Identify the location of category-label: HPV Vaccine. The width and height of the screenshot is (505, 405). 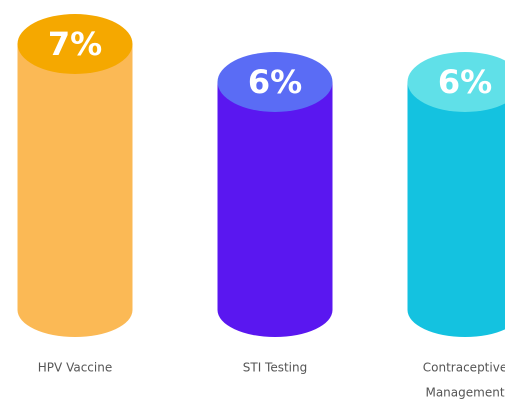
(75, 368).